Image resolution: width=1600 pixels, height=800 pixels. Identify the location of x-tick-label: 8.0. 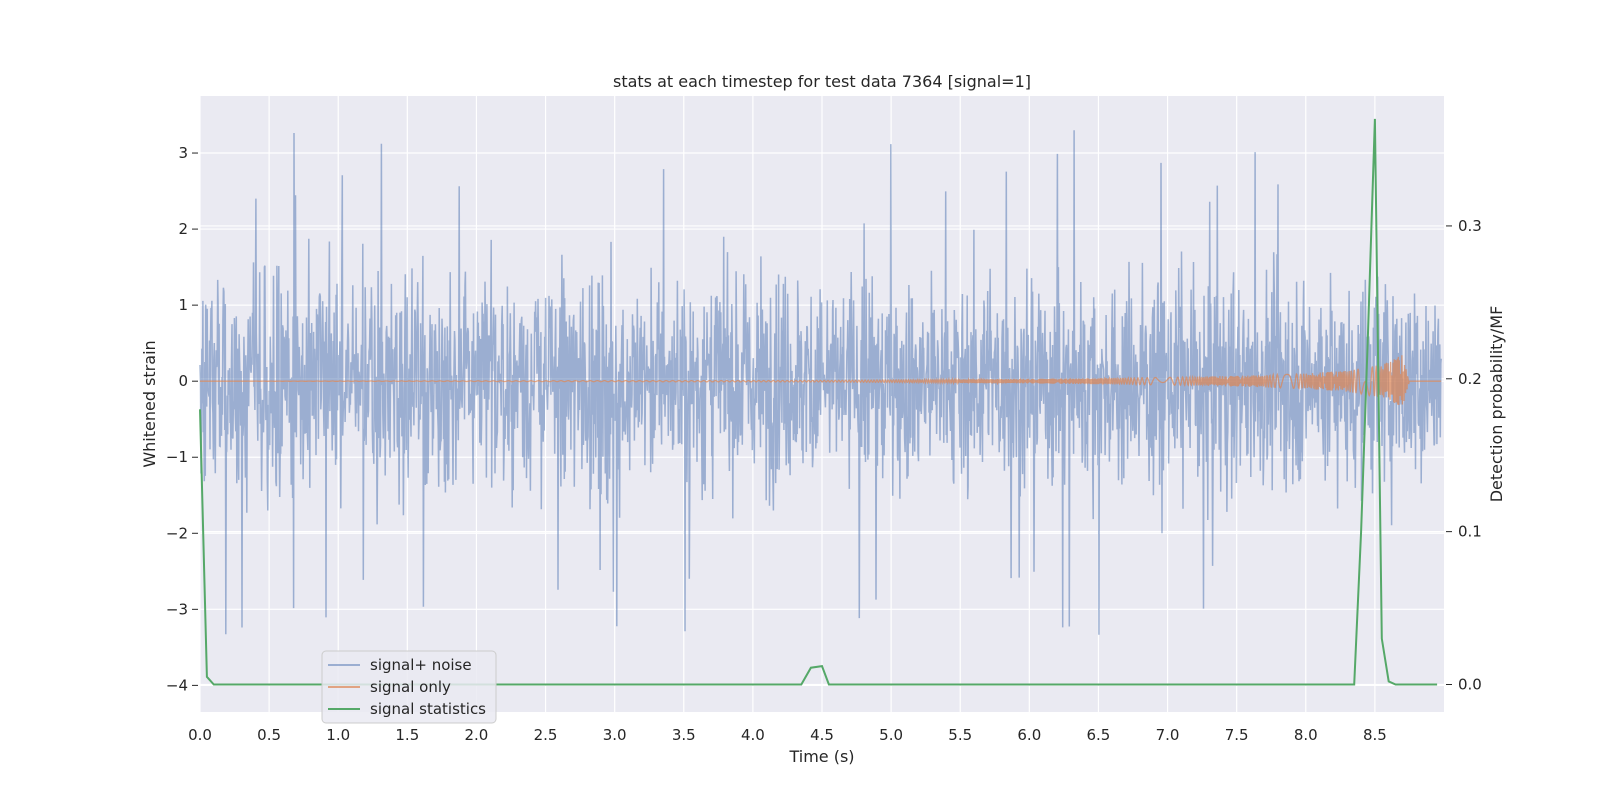
(1306, 735).